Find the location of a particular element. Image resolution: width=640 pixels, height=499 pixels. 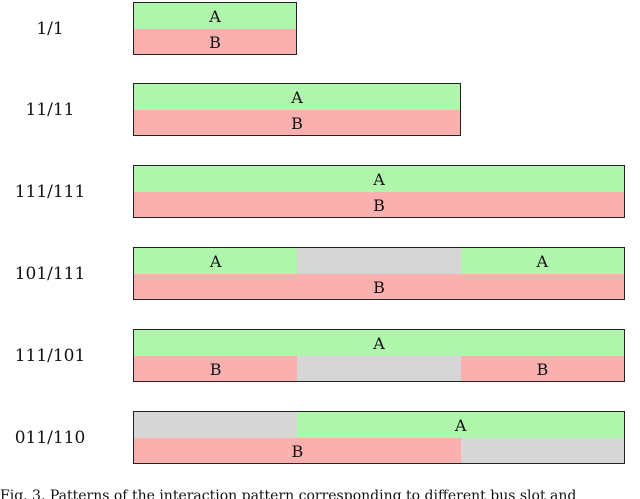

row-label: 111/111 is located at coordinates (50, 191).